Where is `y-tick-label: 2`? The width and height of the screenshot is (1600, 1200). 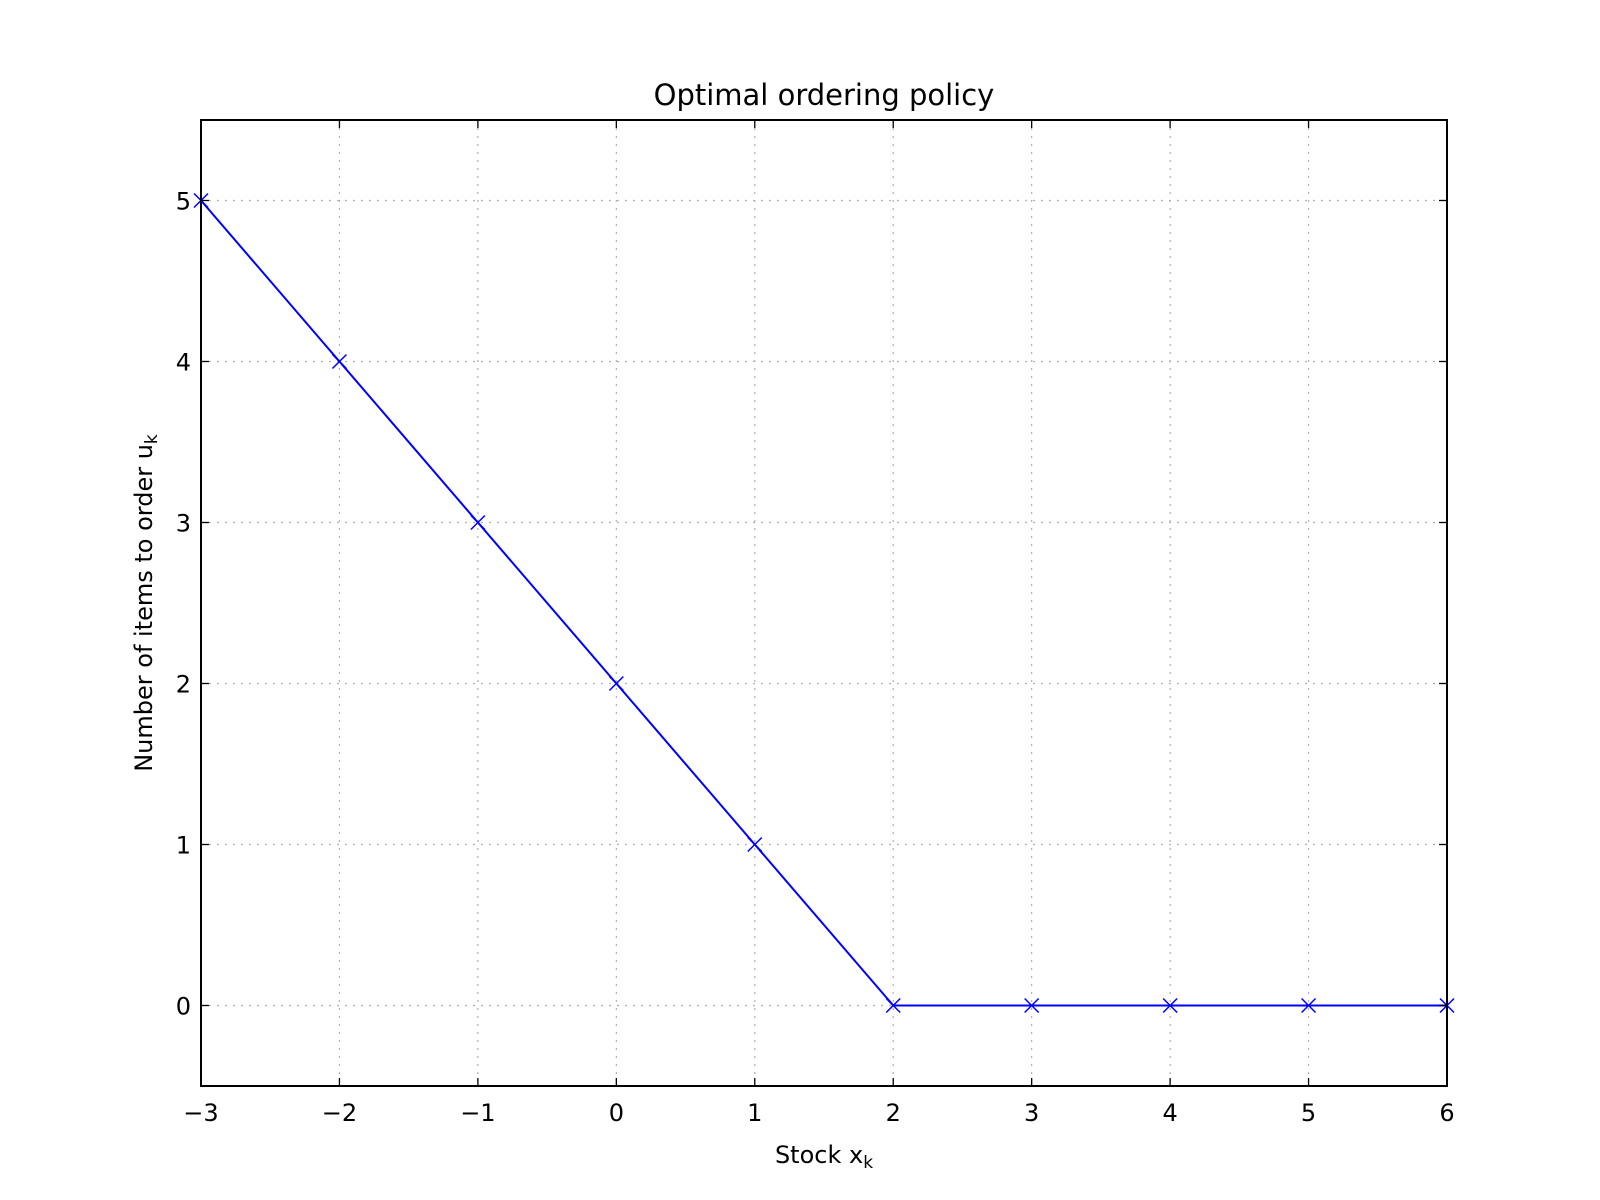 y-tick-label: 2 is located at coordinates (183, 685).